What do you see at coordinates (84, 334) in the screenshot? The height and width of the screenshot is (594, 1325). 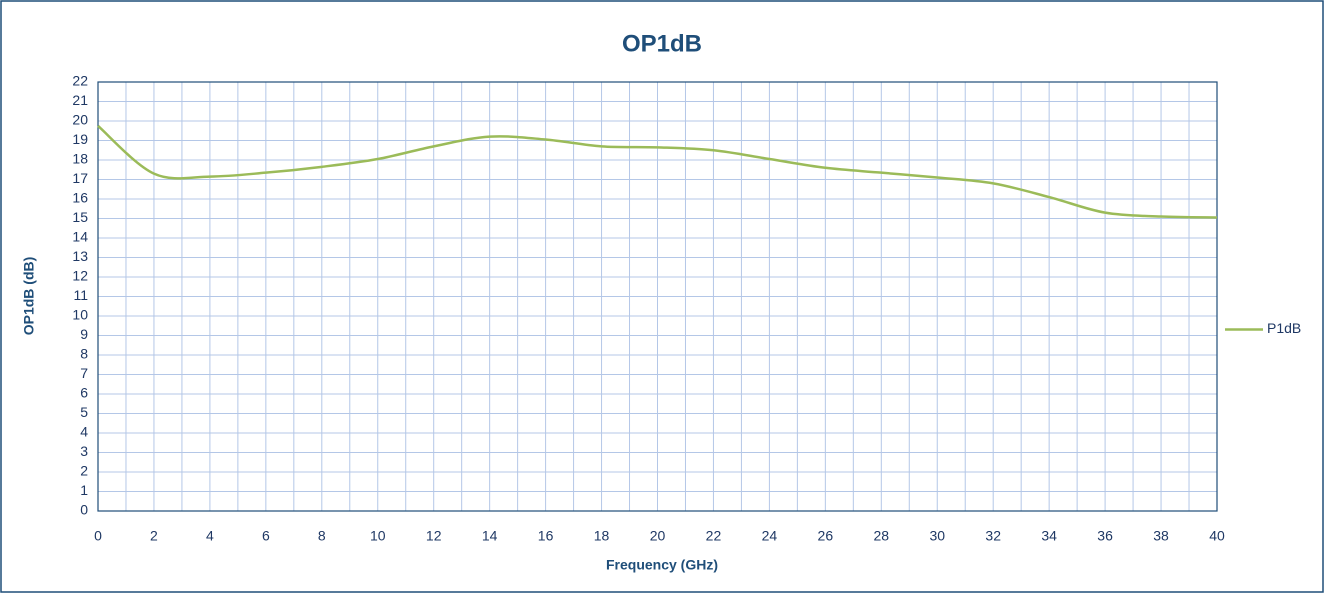 I see `y-tick-label: 9` at bounding box center [84, 334].